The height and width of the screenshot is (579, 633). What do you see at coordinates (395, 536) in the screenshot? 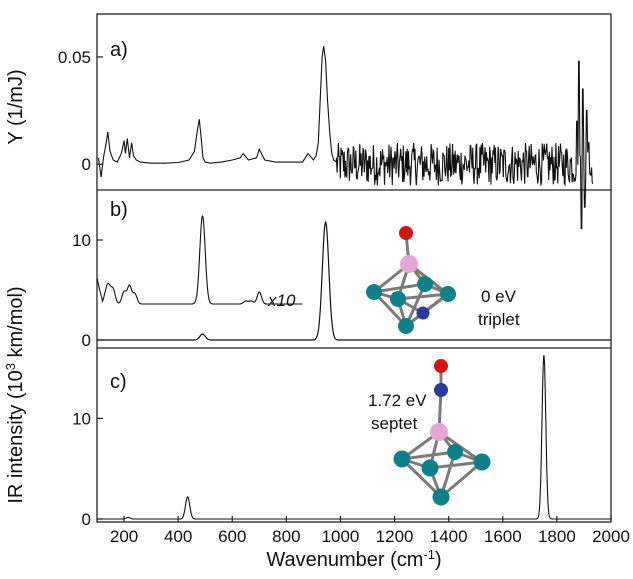
I see `x-tick-label: 1200` at bounding box center [395, 536].